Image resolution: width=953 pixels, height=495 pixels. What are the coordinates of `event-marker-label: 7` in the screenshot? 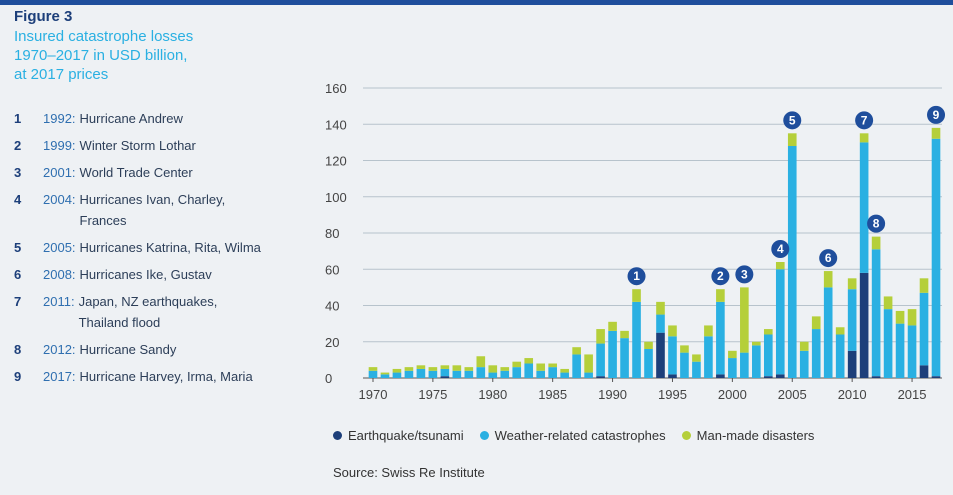 It's located at (864, 120).